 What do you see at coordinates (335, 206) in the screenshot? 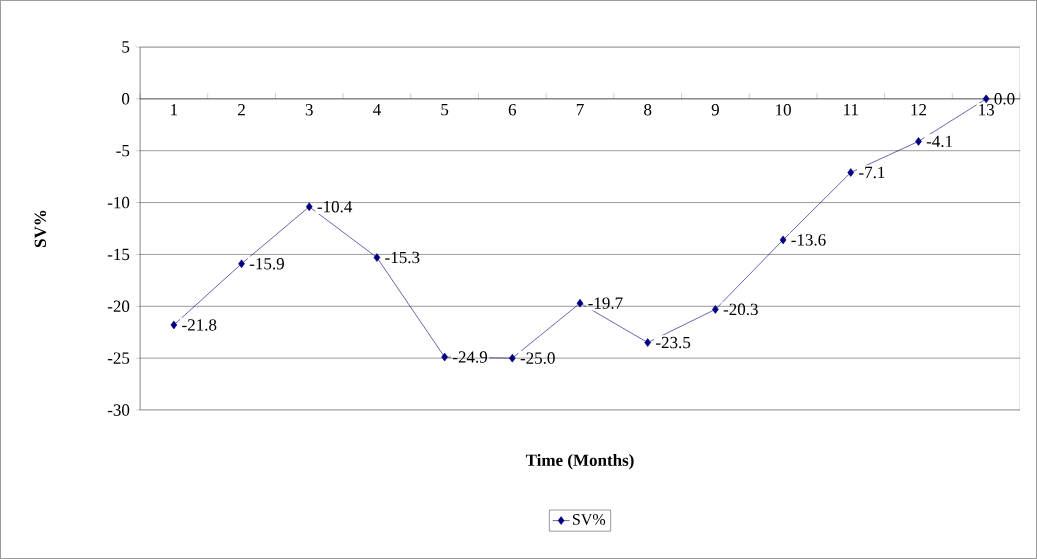
I see `data-label: -10.4` at bounding box center [335, 206].